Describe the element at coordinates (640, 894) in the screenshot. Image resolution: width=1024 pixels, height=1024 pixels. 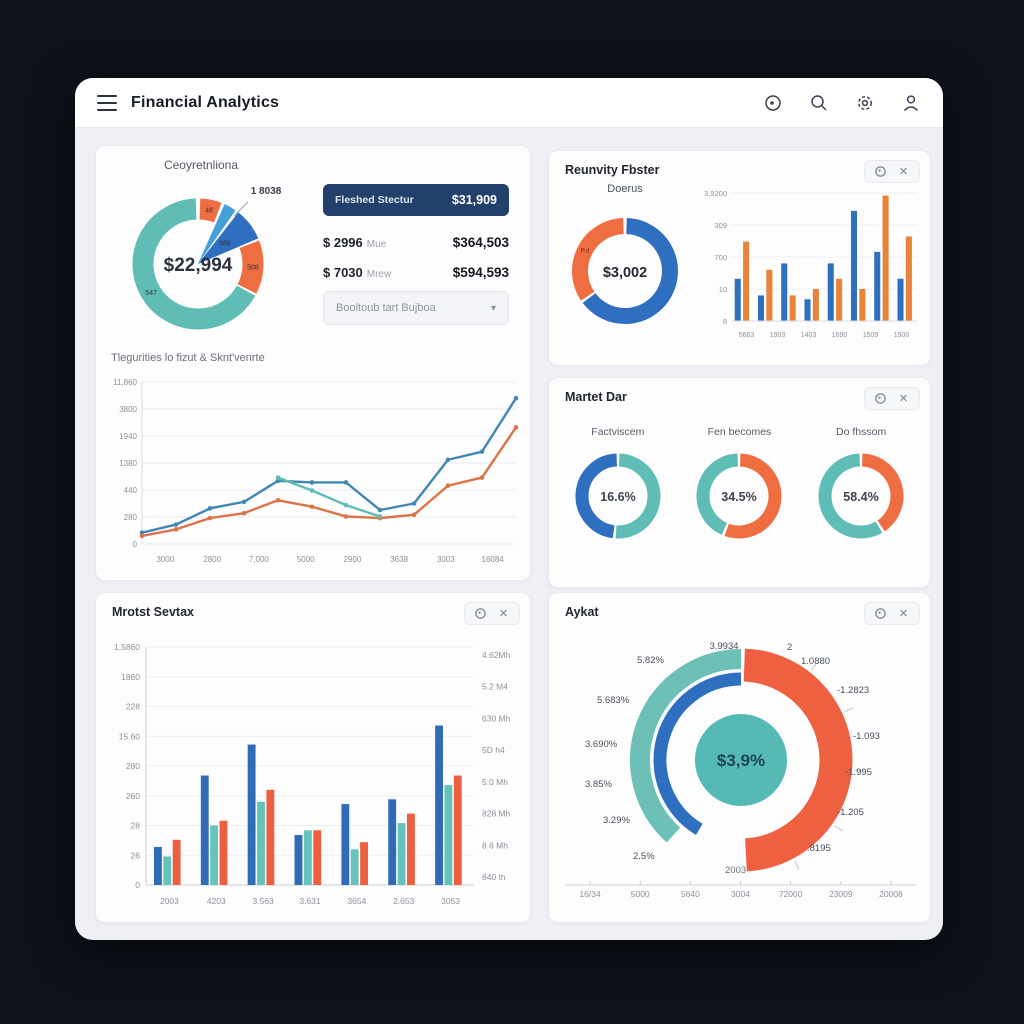
I see `svg-text: 5000` at that location.